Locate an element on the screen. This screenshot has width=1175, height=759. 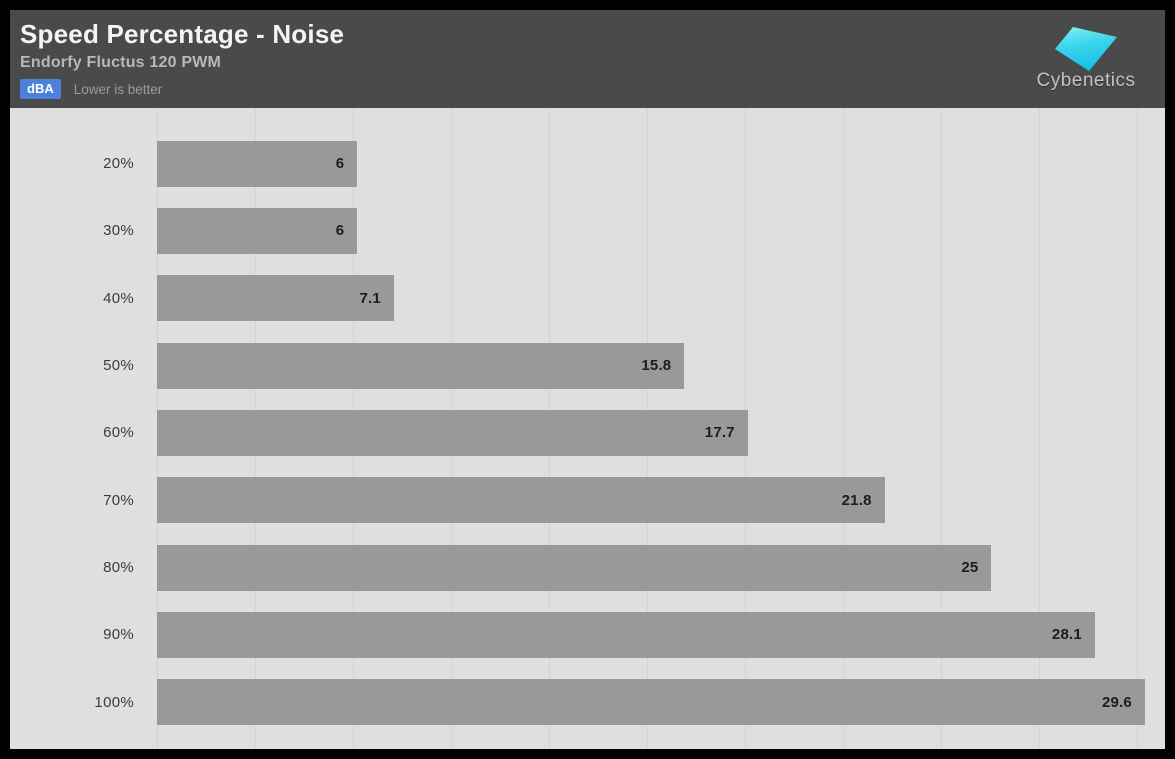
category-label: 40% is located at coordinates (118, 298).